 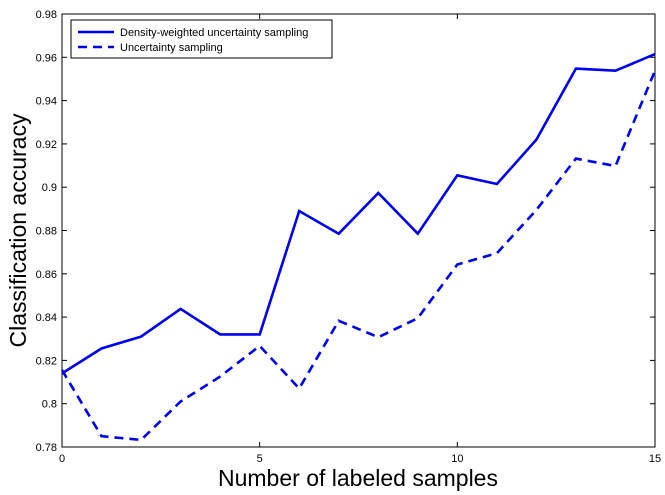 I want to click on y-tick-label: 0.8, so click(x=49, y=405).